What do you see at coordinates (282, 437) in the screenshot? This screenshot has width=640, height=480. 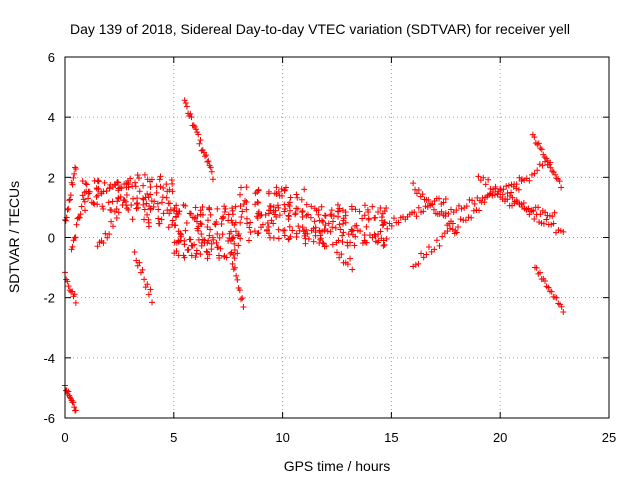 I see `x-tick-label: 10` at bounding box center [282, 437].